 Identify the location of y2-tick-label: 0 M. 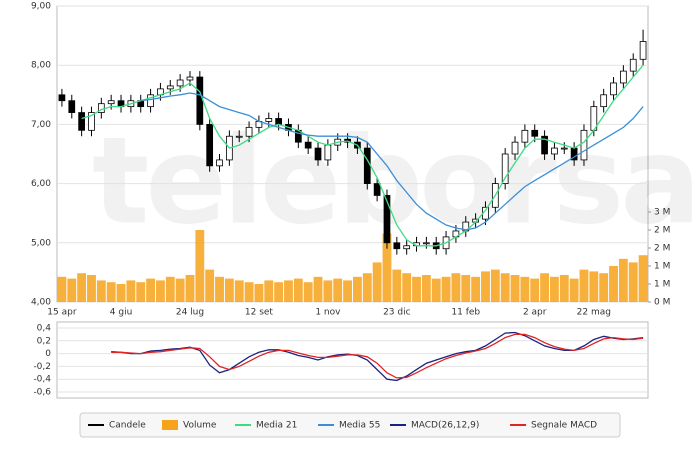
(662, 303).